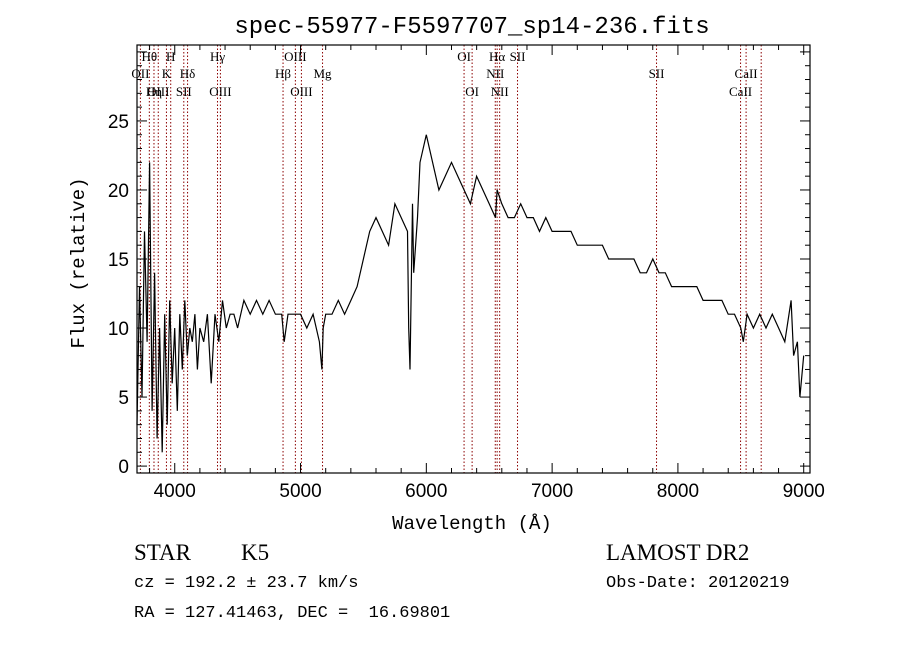  Describe the element at coordinates (188, 73) in the screenshot. I see `line-label: Hδ` at that location.